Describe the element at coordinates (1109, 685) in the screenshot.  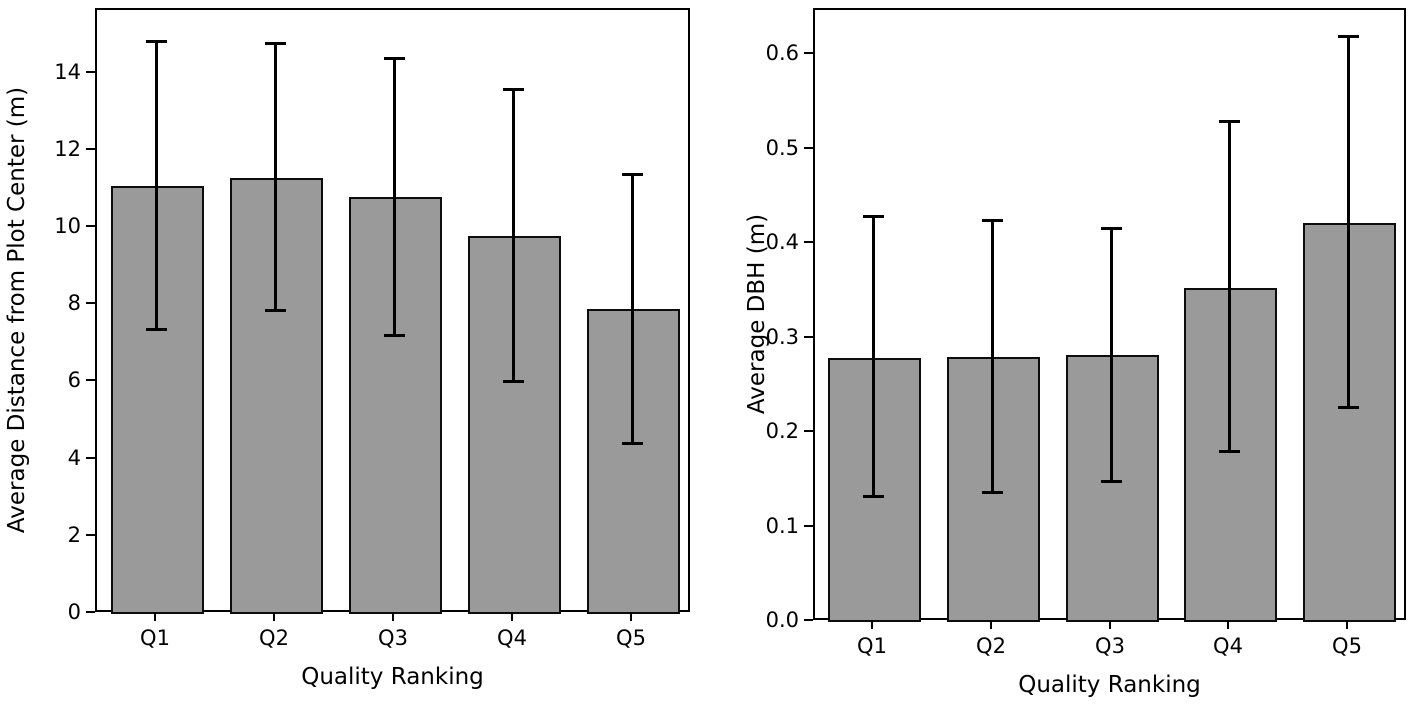
I see `dbh-chart-x-axis-label: Quality Ranking` at that location.